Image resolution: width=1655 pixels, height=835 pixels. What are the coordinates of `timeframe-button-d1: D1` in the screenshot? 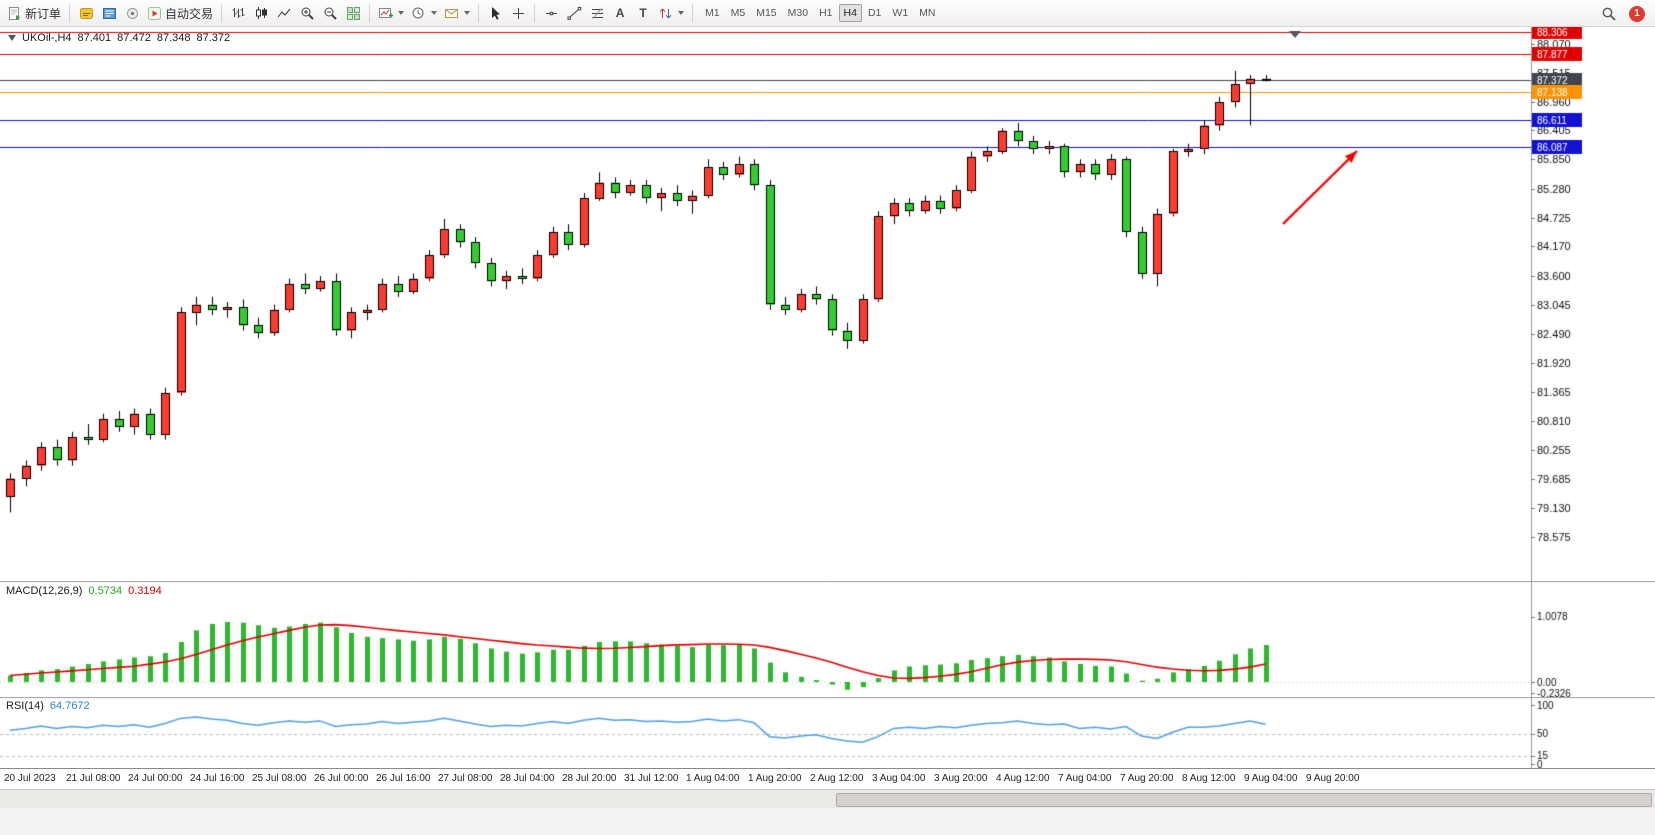 It's located at (874, 13).